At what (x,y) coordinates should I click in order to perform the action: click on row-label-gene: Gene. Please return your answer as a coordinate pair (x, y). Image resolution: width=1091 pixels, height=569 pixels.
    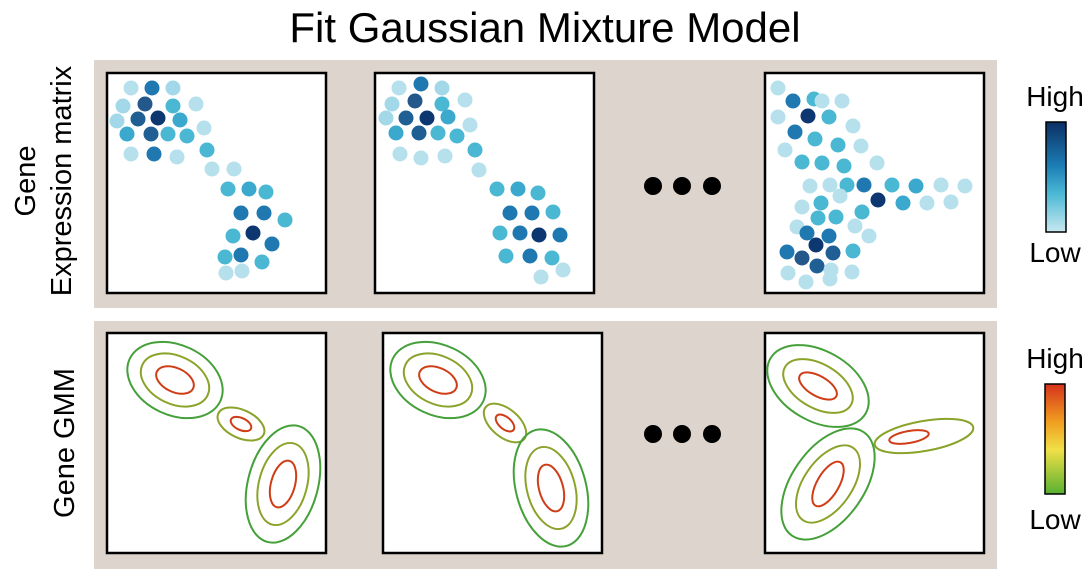
    Looking at the image, I should click on (26, 181).